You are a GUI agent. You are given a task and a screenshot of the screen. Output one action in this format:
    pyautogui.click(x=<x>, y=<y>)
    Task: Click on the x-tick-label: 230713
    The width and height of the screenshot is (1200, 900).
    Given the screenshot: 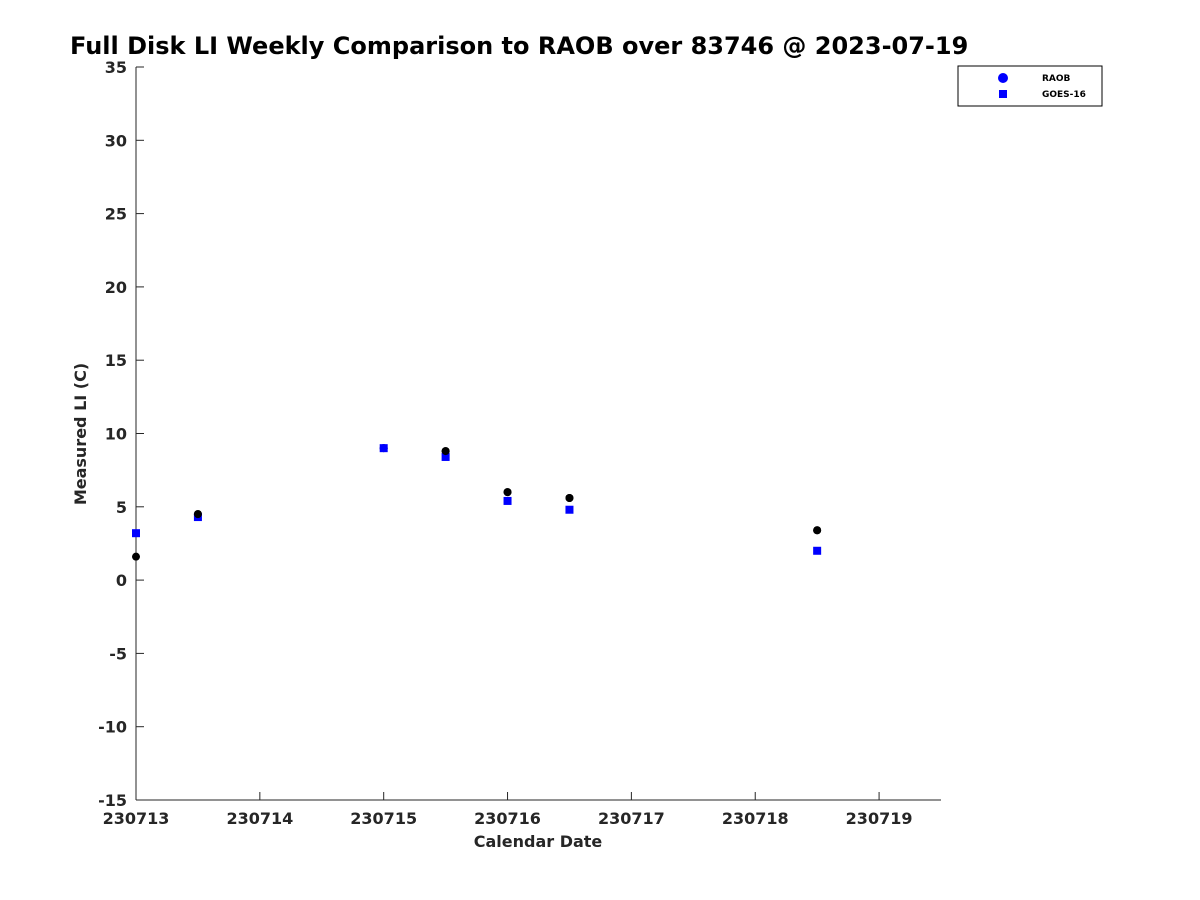 What is the action you would take?
    pyautogui.click(x=136, y=818)
    